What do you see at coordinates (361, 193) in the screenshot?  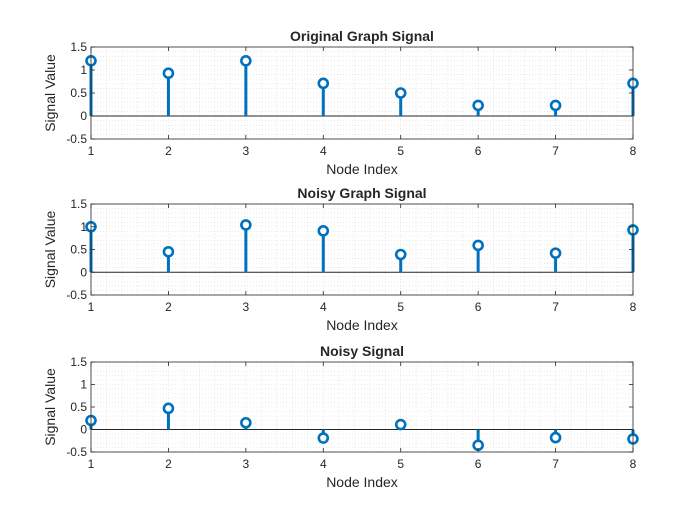 I see `chart-title: Noisy Graph Signal` at bounding box center [361, 193].